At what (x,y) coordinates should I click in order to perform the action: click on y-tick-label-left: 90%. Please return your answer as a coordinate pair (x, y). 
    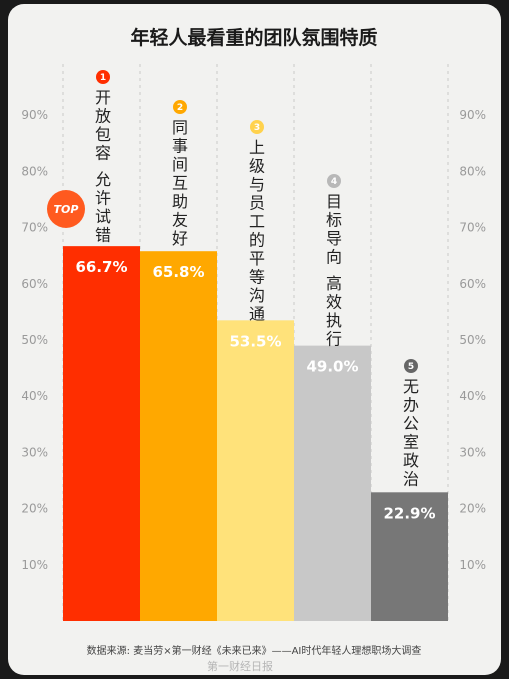
    Looking at the image, I should click on (34, 115).